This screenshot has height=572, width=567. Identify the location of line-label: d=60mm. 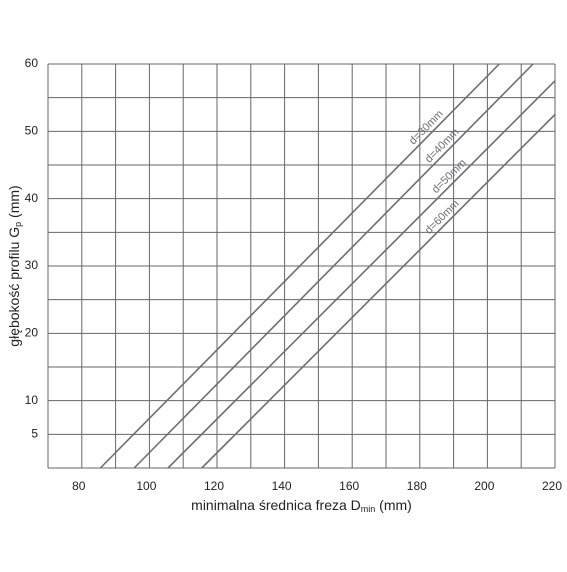
(442, 217).